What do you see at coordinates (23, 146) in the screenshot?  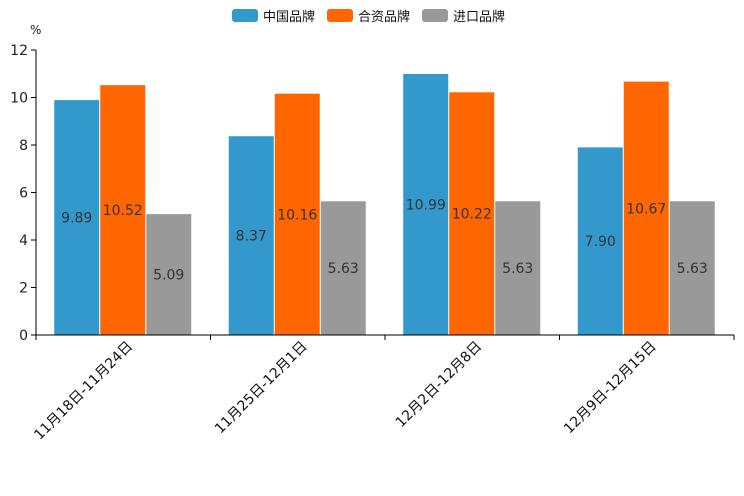 I see `y-tick-label: 8` at bounding box center [23, 146].